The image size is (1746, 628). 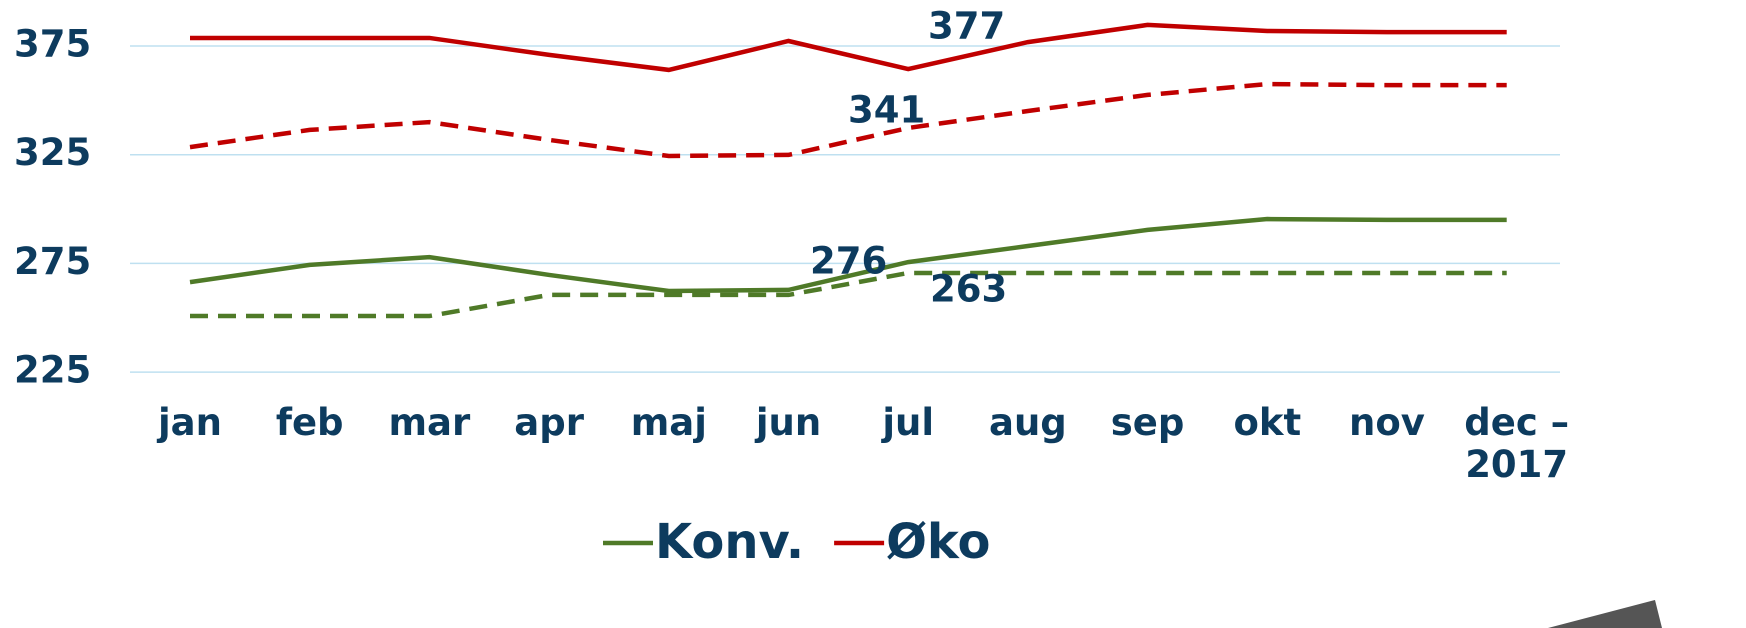 What do you see at coordinates (788, 422) in the screenshot?
I see `x-tick-label: jun` at bounding box center [788, 422].